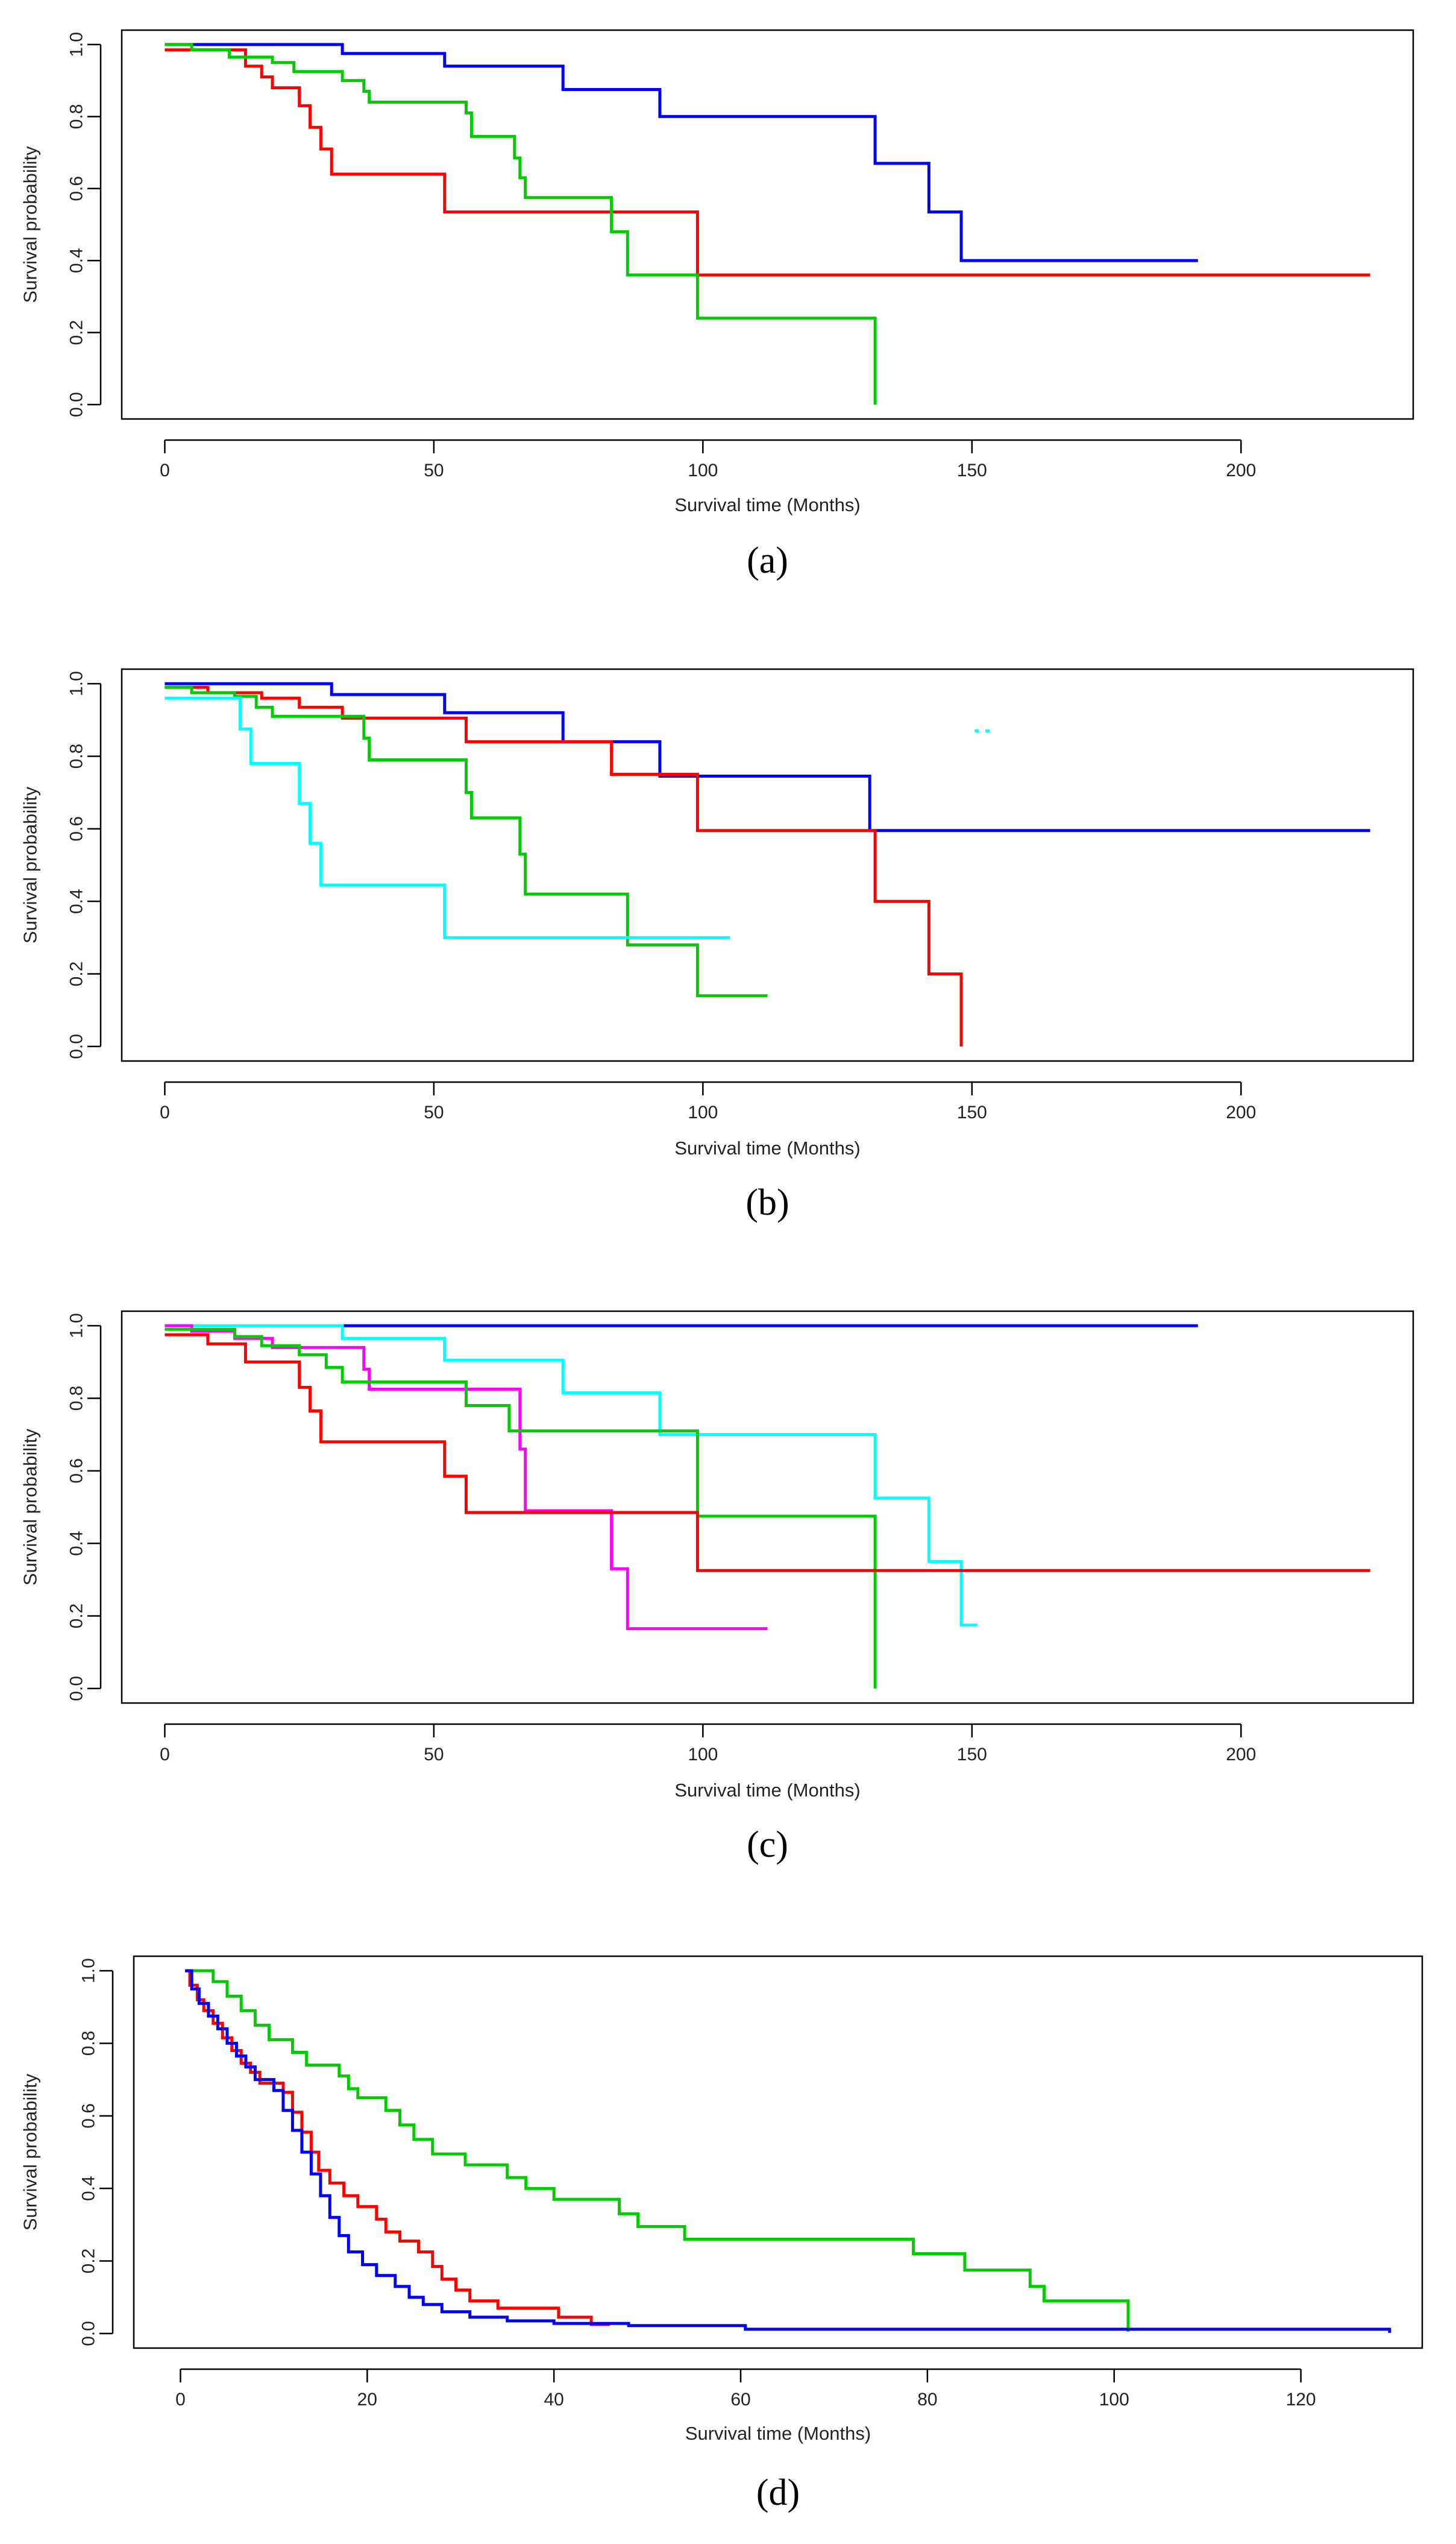  I want to click on x-tick-label: 20, so click(367, 2400).